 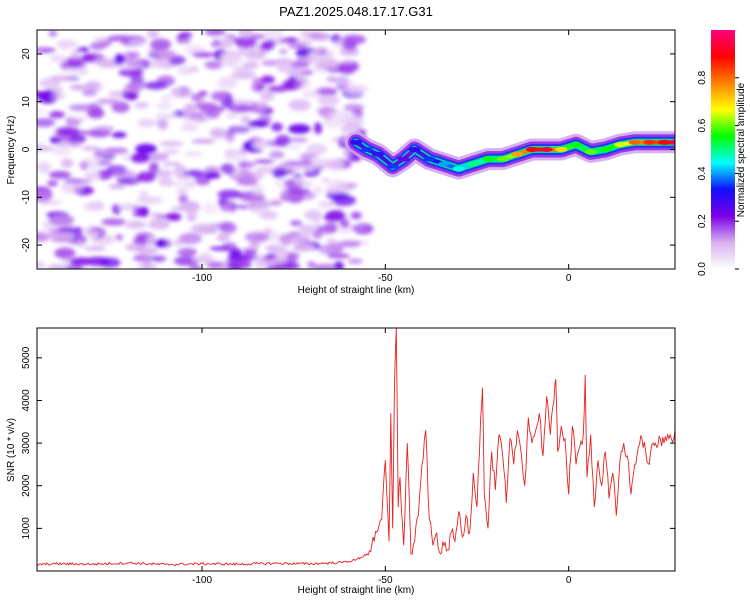 What do you see at coordinates (356, 11) in the screenshot?
I see `chart-title: PAZ1.2025.048.17.17.G31` at bounding box center [356, 11].